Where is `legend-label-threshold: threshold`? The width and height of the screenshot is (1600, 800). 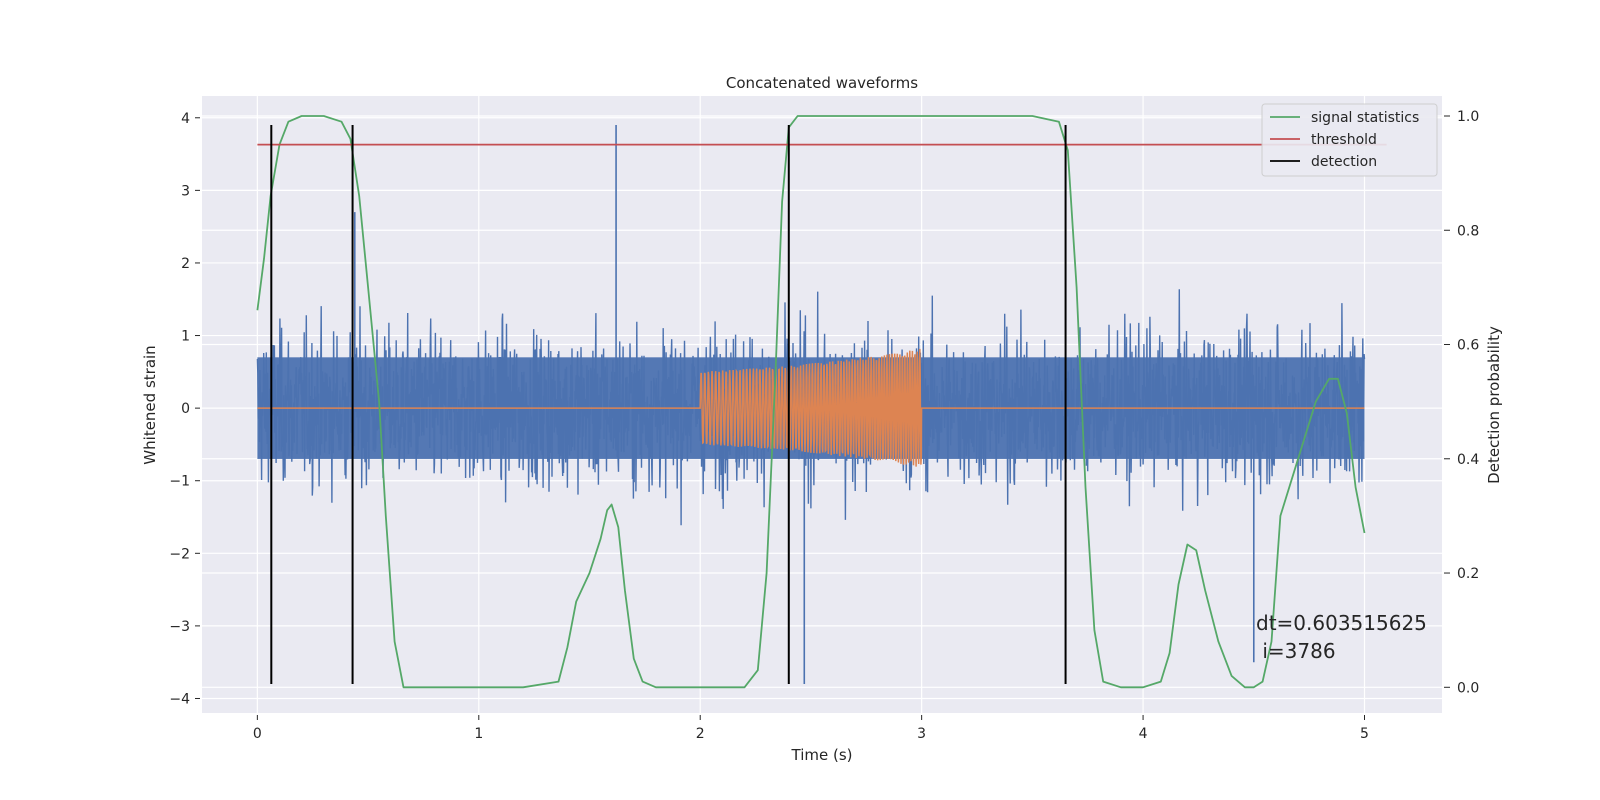
legend-label-threshold: threshold is located at coordinates (1344, 140).